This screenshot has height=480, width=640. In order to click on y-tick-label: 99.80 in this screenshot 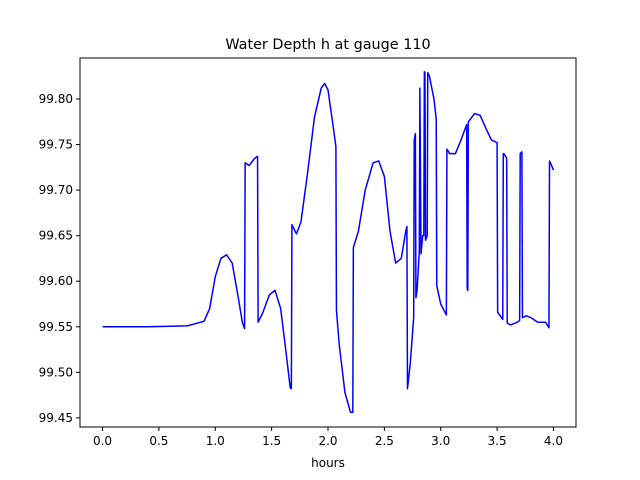, I will do `click(56, 99)`.